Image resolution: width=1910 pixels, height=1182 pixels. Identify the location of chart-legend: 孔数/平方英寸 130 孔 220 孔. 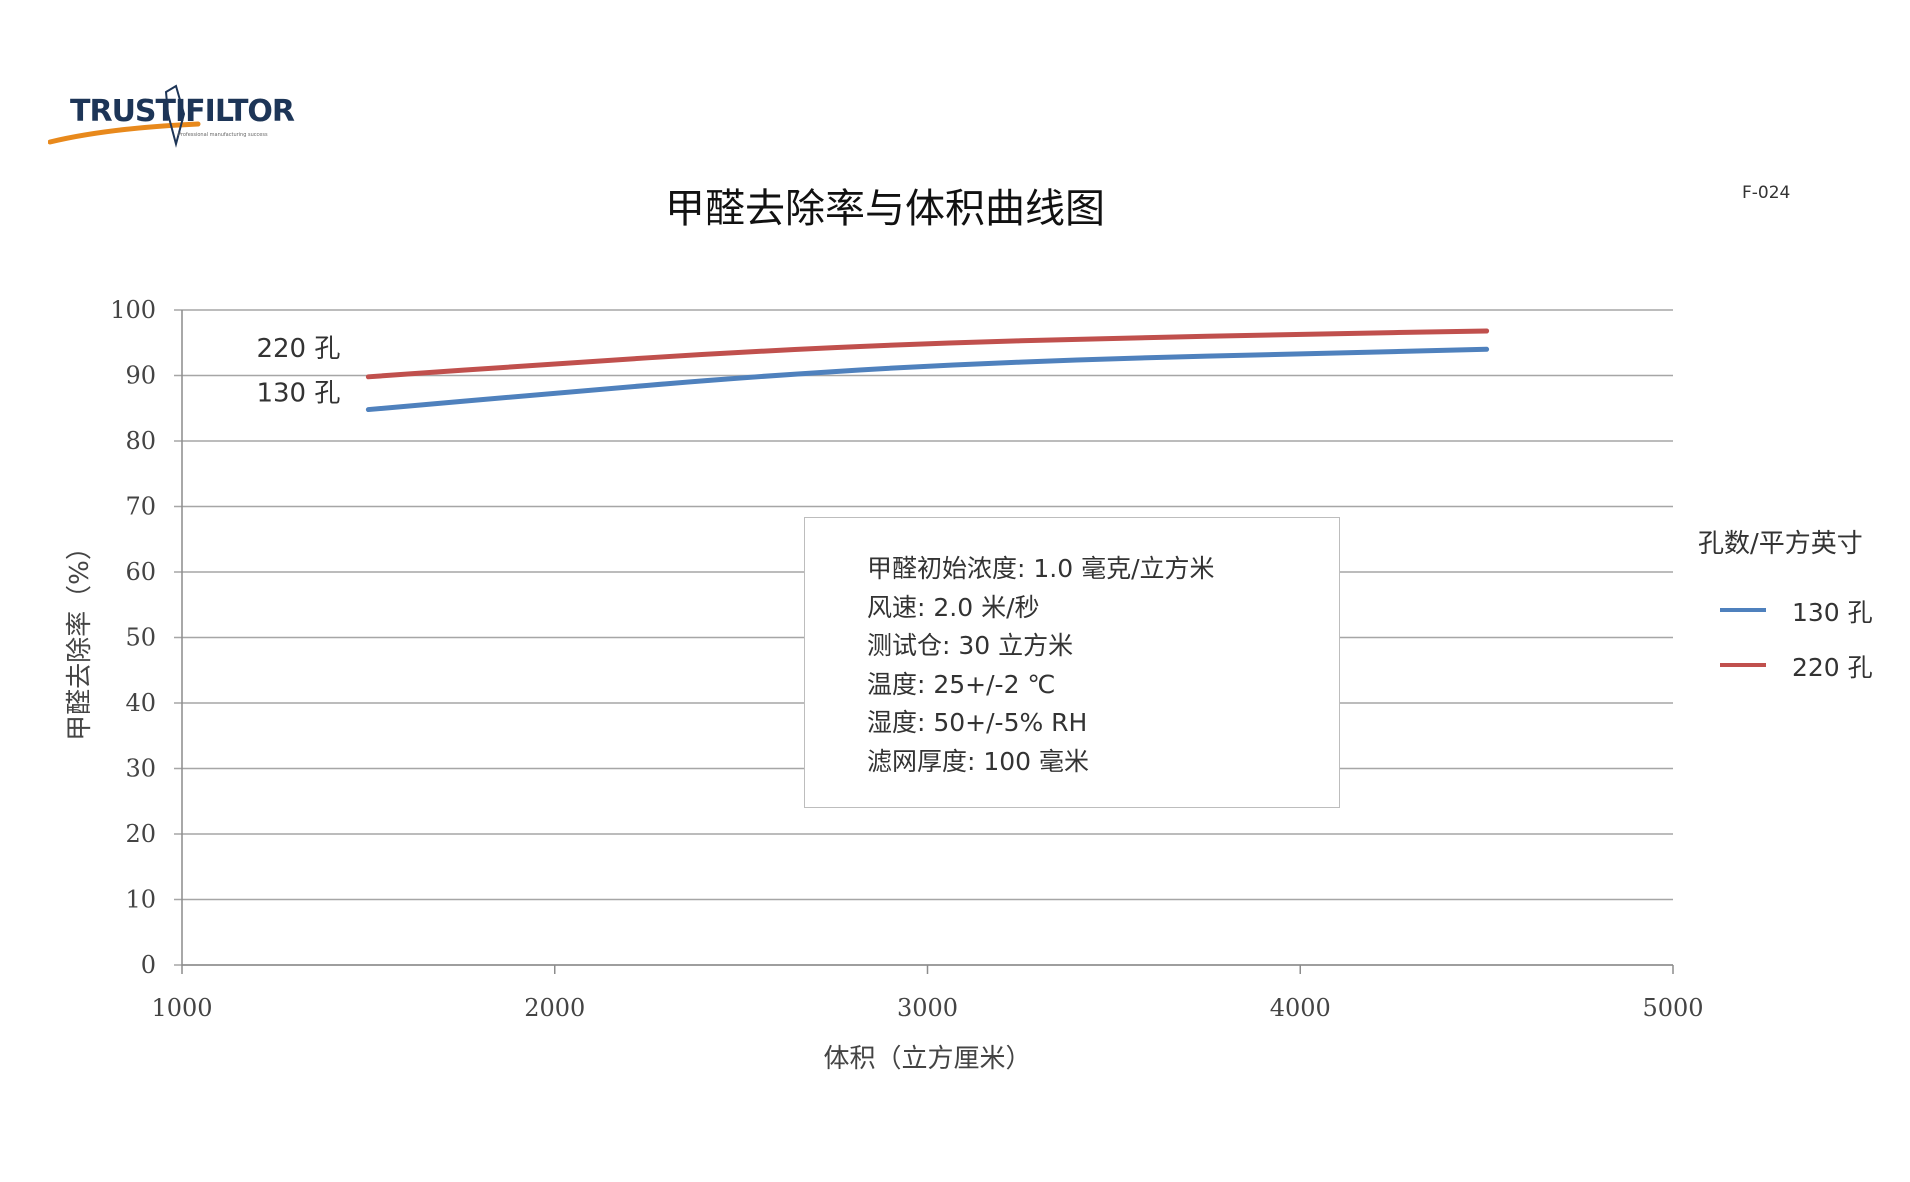
(1797, 605).